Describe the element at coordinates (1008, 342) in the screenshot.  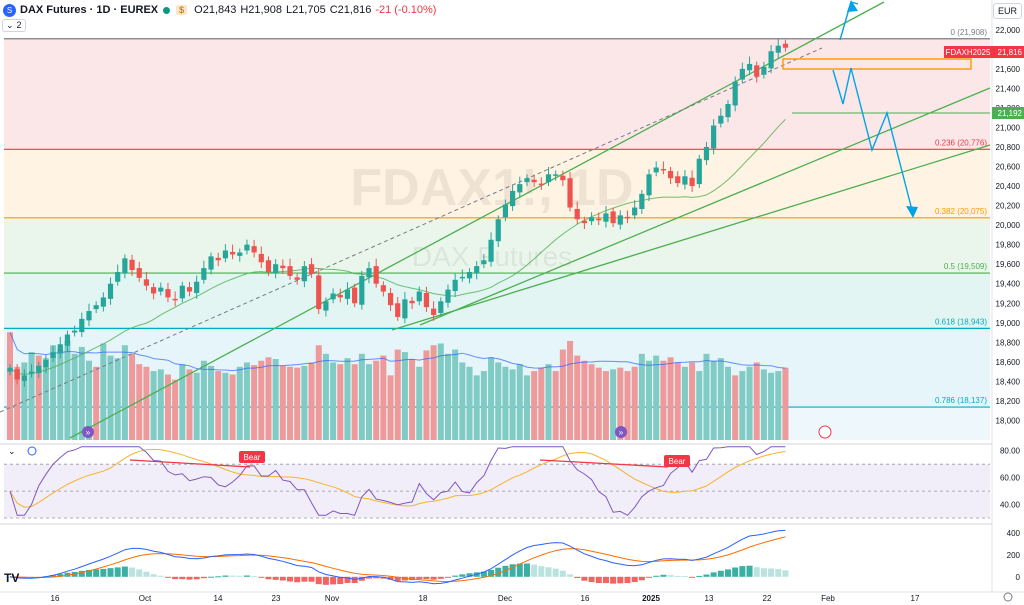
I see `price-tick-label: 18,800` at that location.